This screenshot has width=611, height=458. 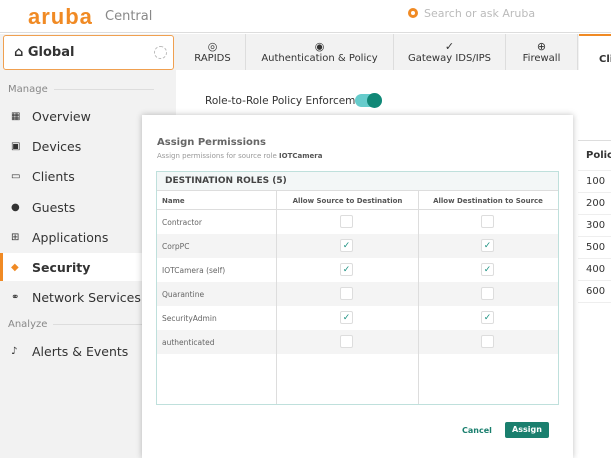 I want to click on shield-check-icon: ✓, so click(x=449, y=46).